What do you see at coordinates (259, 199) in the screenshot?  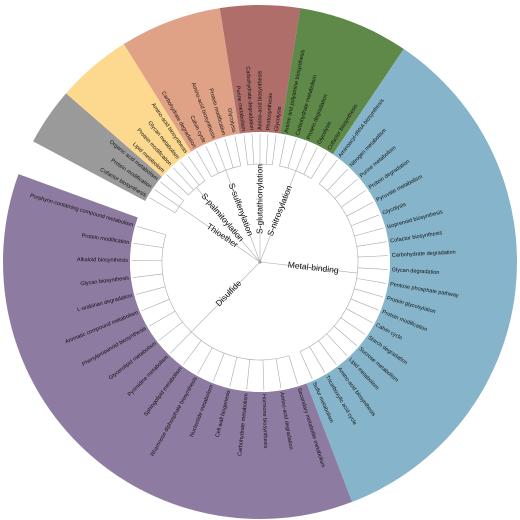 I see `group-label: S-glutathionylation` at bounding box center [259, 199].